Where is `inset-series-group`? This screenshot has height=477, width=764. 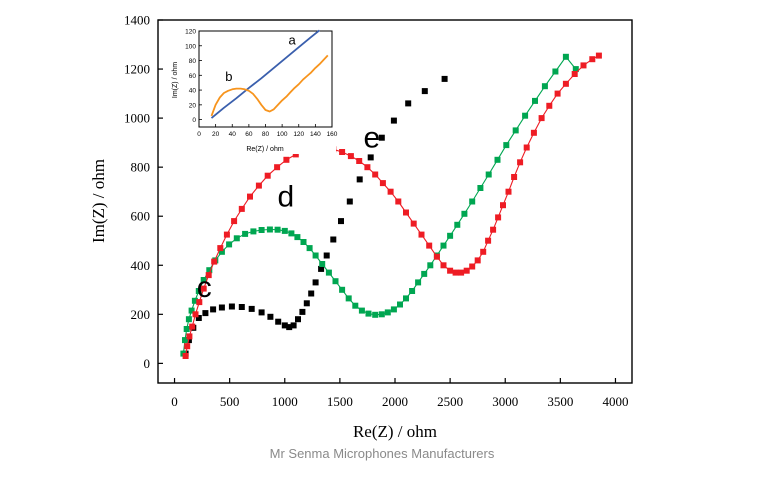 inset-series-group is located at coordinates (269, 74).